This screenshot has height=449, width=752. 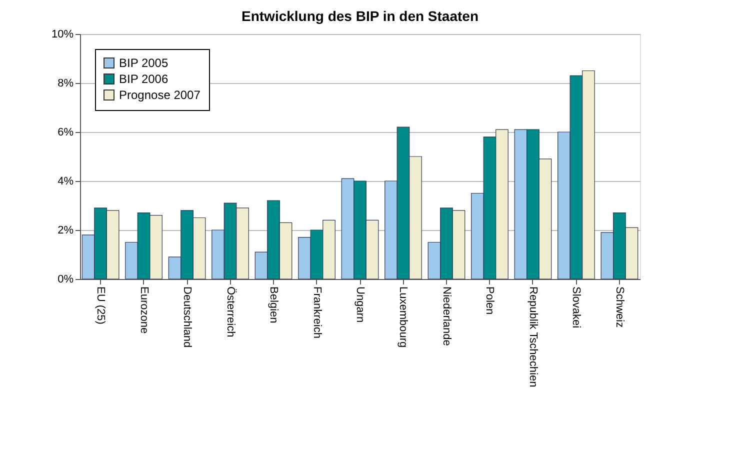 What do you see at coordinates (490, 300) in the screenshot?
I see `x-tick-label: Polen` at bounding box center [490, 300].